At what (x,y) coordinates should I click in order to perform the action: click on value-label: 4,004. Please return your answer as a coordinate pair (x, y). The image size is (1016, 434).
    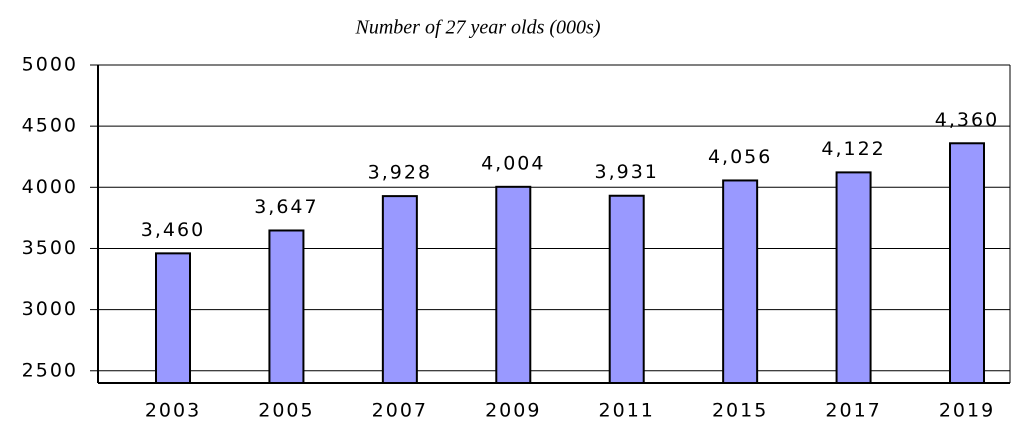
    Looking at the image, I should click on (513, 163).